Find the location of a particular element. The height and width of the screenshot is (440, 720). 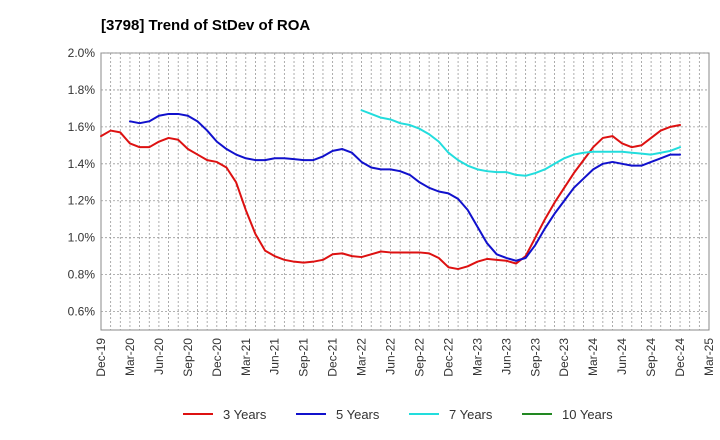

legend-label: 5 Years is located at coordinates (358, 414).